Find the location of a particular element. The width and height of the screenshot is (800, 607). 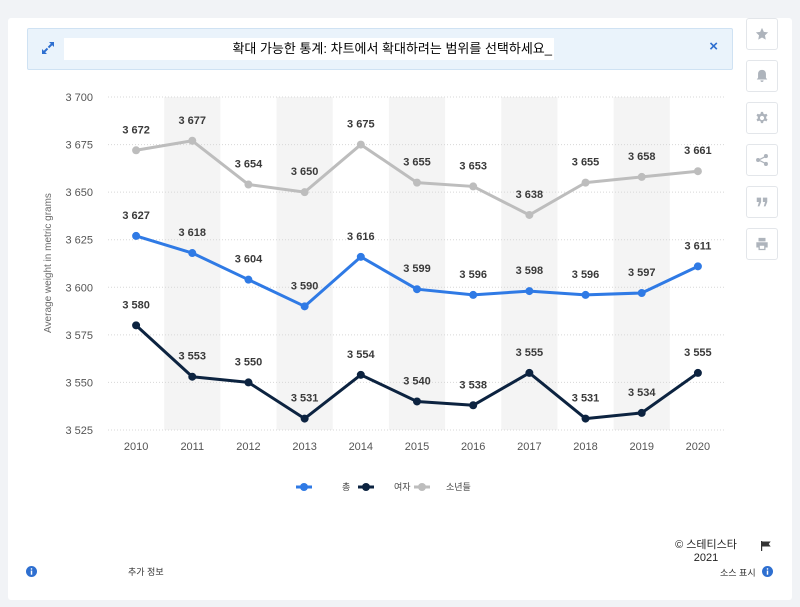

data-label: 3 540 is located at coordinates (417, 381).